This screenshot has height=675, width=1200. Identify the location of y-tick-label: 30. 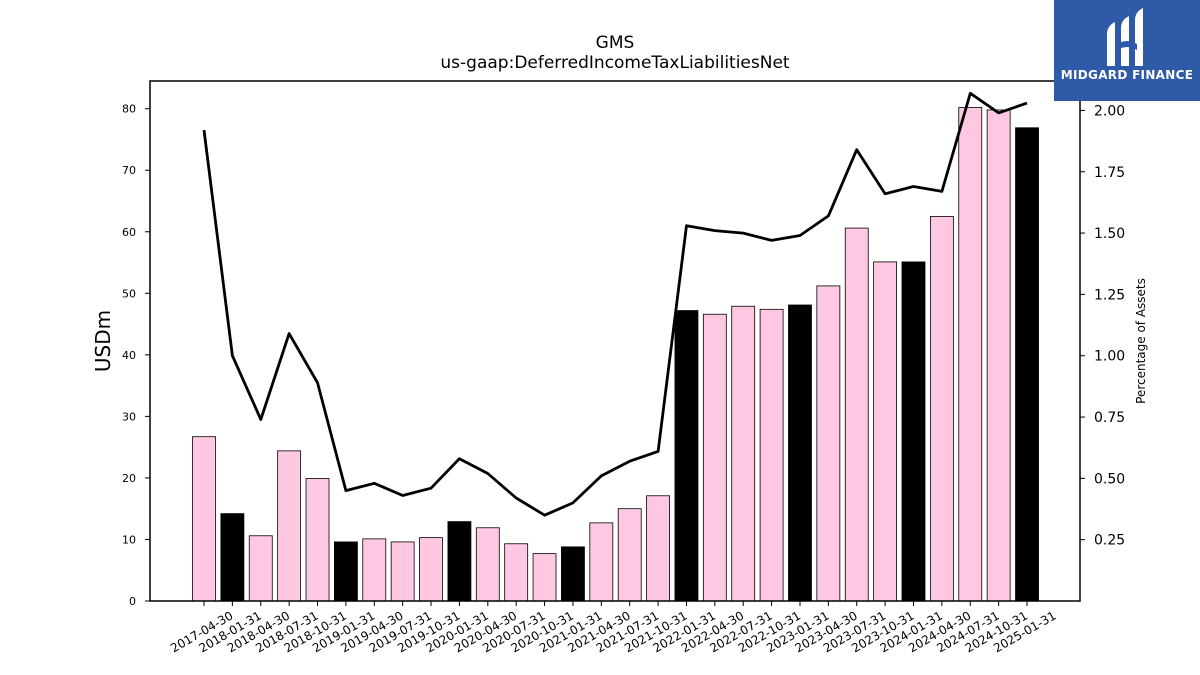
(129, 416).